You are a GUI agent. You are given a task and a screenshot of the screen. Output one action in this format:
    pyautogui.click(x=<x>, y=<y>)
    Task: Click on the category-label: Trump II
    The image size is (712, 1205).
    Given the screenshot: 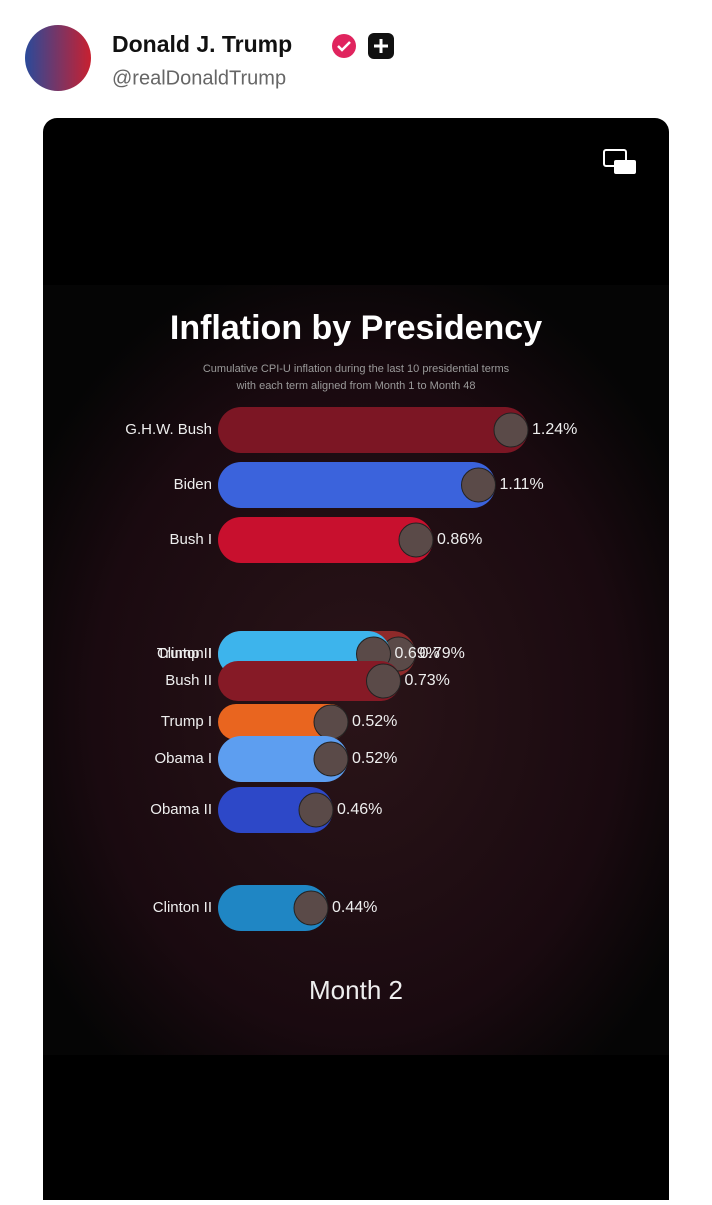 What is the action you would take?
    pyautogui.click(x=184, y=653)
    